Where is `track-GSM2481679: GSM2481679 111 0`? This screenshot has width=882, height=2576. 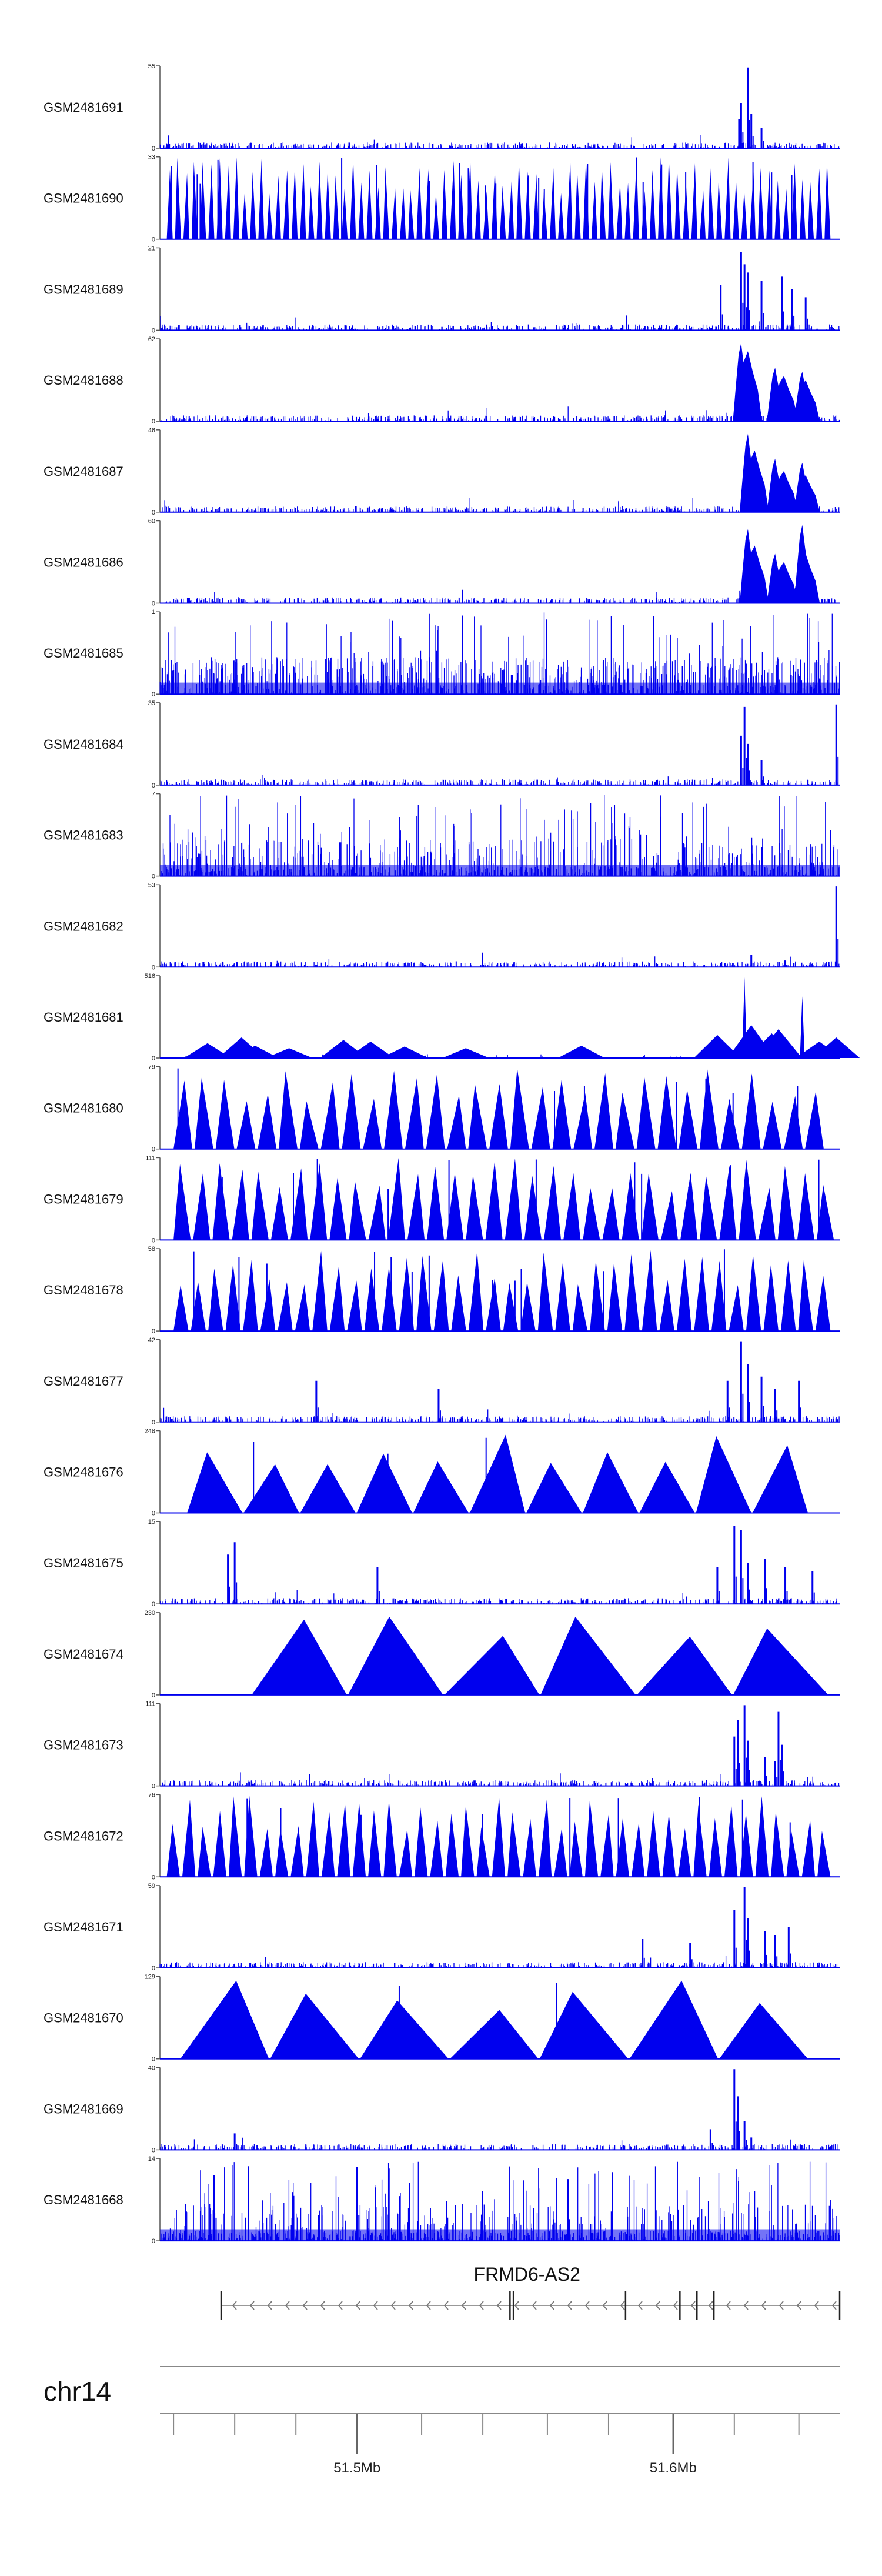 track-GSM2481679: GSM2481679 111 0 is located at coordinates (442, 1199).